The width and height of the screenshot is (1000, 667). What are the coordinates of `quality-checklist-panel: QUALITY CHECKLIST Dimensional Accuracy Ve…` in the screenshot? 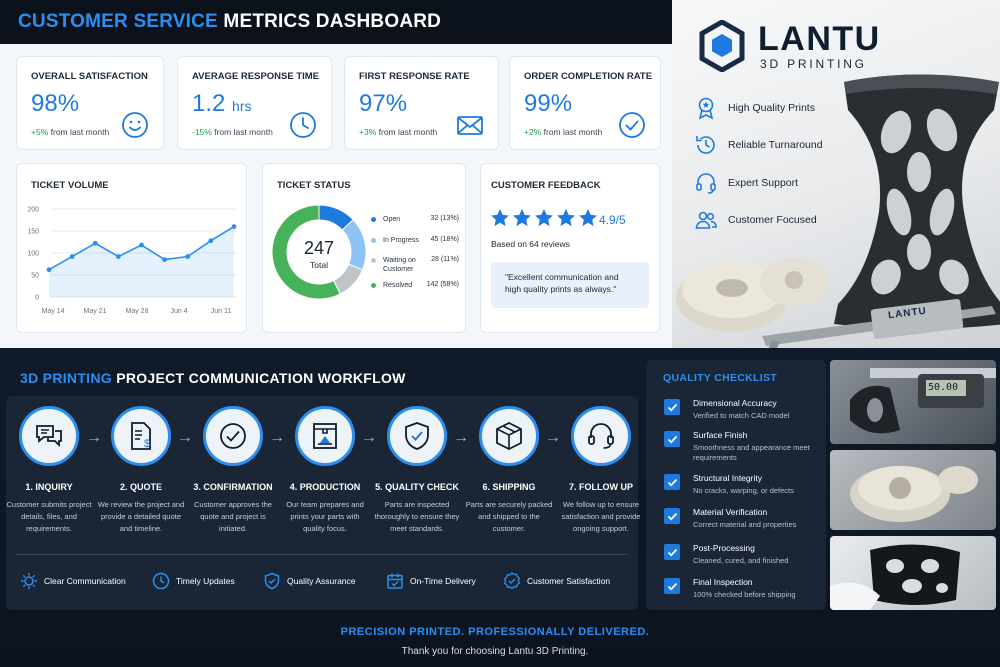 It's located at (736, 485).